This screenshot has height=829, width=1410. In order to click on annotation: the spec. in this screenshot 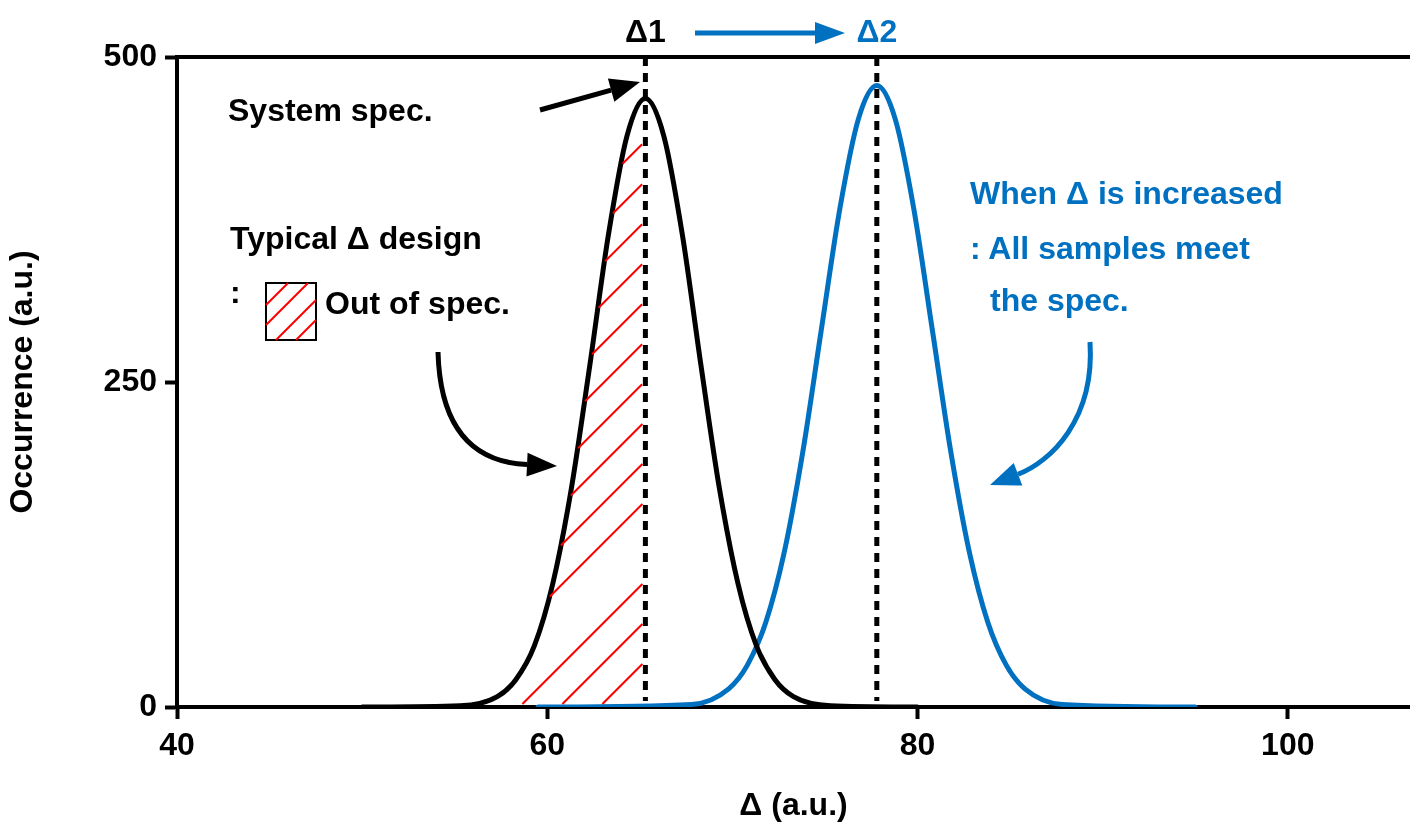, I will do `click(1059, 299)`.